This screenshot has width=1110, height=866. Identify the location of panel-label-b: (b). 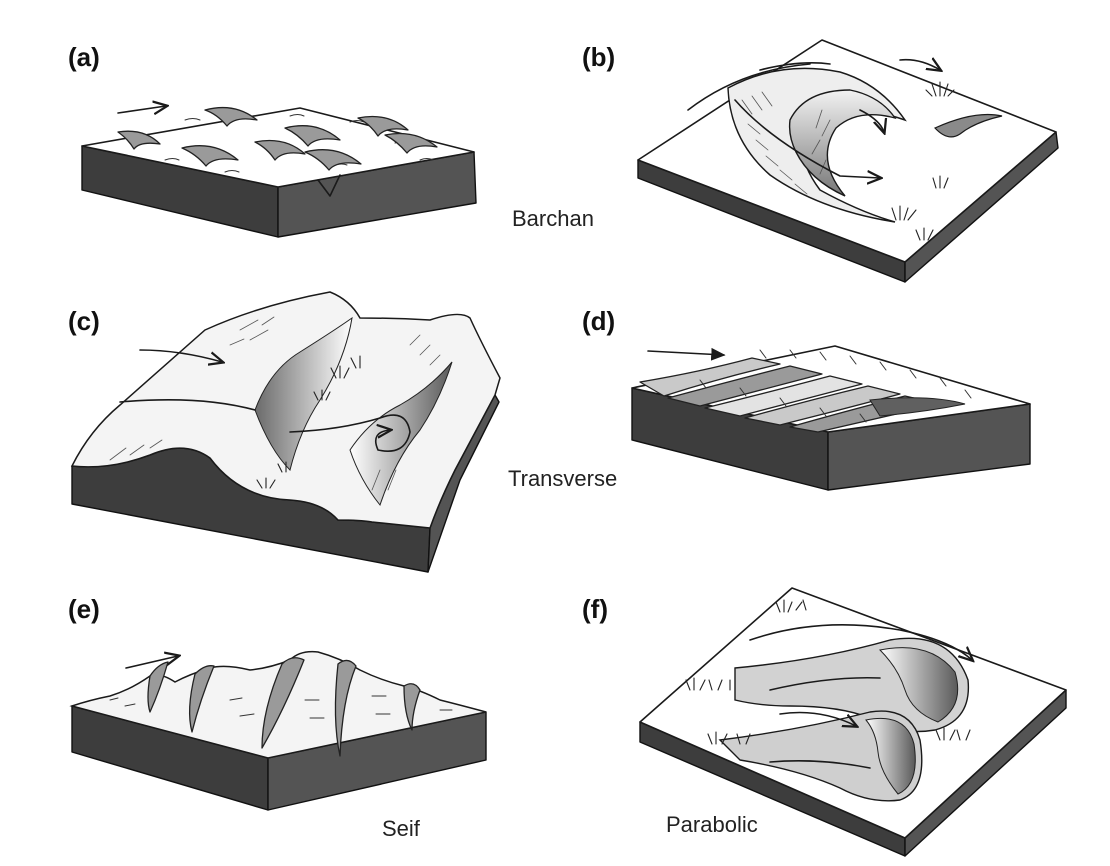
(598, 57).